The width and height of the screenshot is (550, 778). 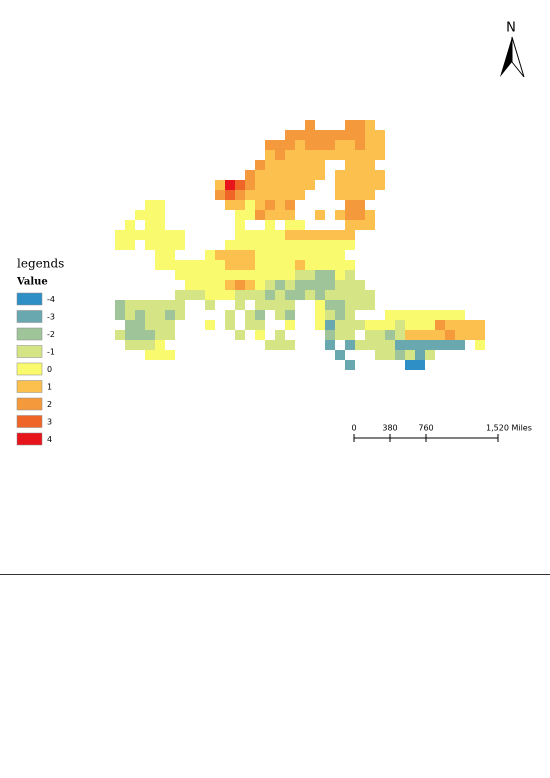 What do you see at coordinates (49, 404) in the screenshot?
I see `legend-label: 2` at bounding box center [49, 404].